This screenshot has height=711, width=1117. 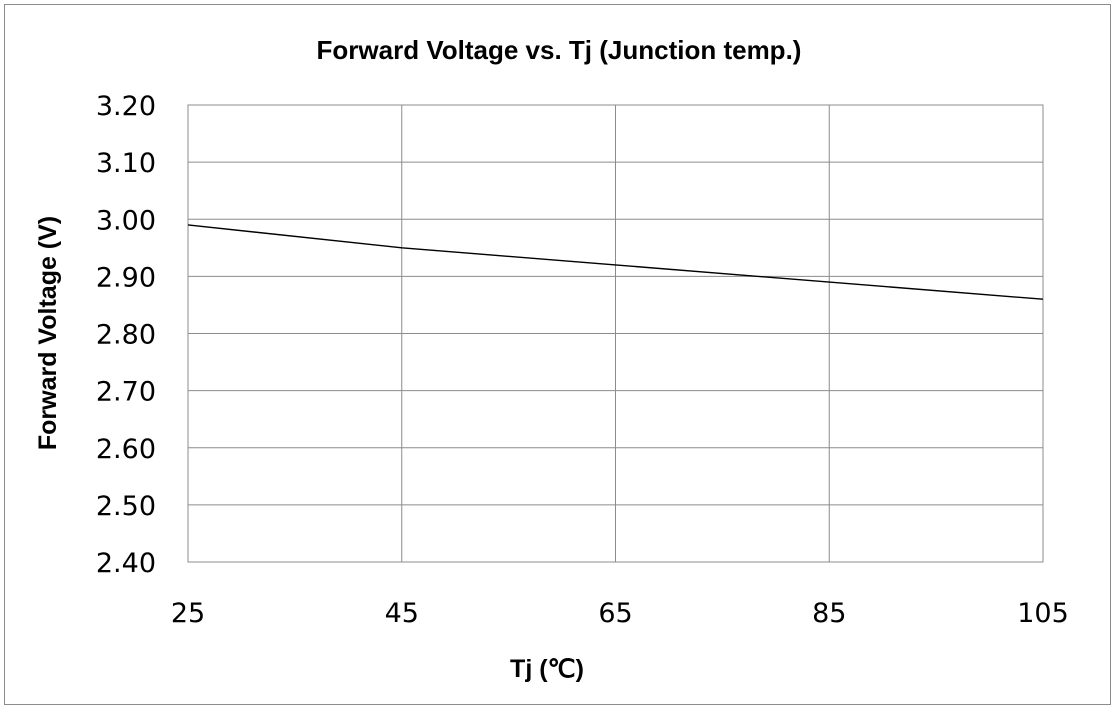 I want to click on series-layer, so click(x=615, y=262).